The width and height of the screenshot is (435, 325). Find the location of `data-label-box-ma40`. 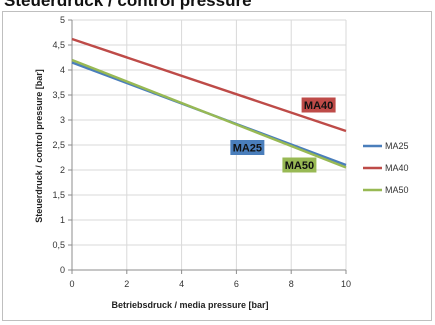

data-label-box-ma40 is located at coordinates (318, 105).